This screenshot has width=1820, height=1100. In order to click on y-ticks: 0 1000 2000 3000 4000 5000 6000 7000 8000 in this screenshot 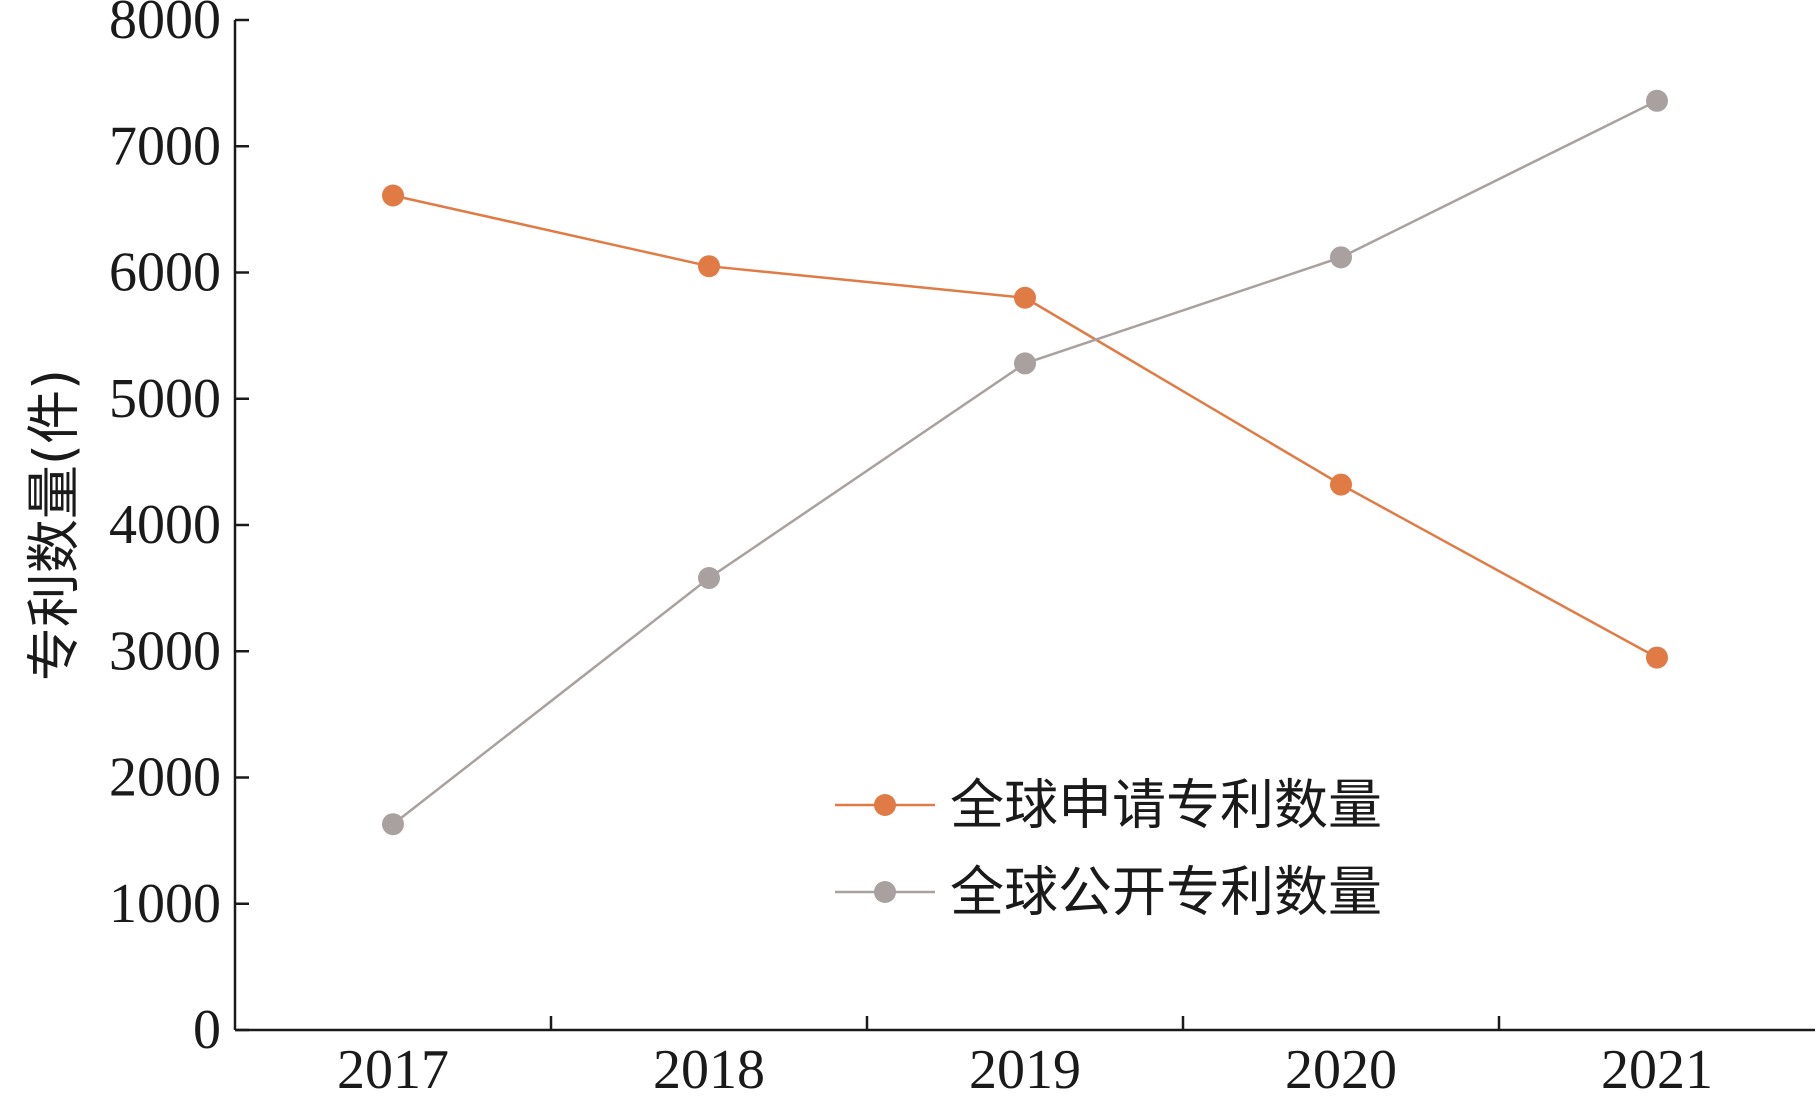, I will do `click(179, 530)`.